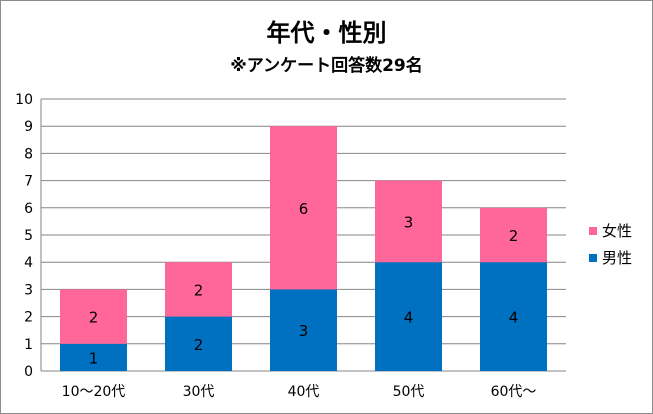 This screenshot has height=414, width=653. What do you see at coordinates (28, 345) in the screenshot?
I see `y-tick-label: 1` at bounding box center [28, 345].